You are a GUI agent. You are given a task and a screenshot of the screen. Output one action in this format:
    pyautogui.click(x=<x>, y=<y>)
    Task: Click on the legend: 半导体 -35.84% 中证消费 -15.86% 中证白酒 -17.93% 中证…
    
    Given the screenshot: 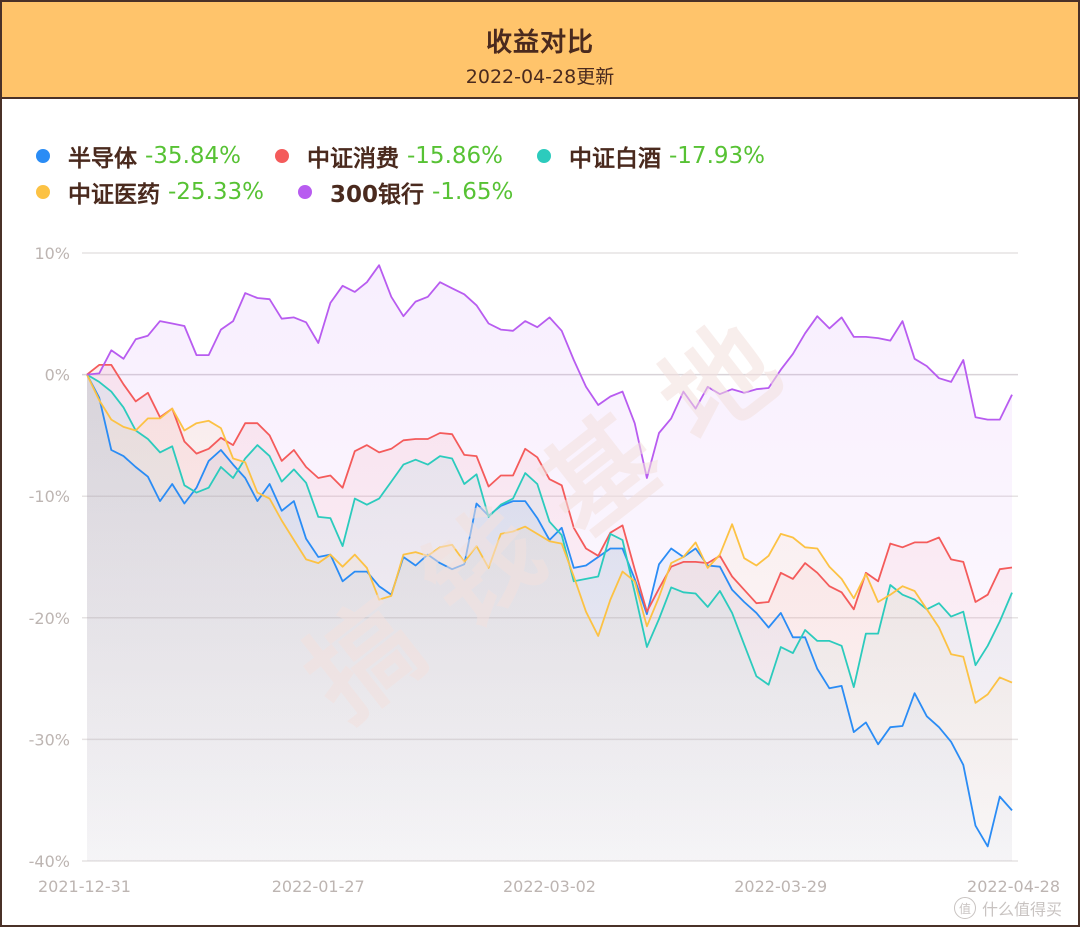 What is the action you would take?
    pyautogui.click(x=486, y=174)
    